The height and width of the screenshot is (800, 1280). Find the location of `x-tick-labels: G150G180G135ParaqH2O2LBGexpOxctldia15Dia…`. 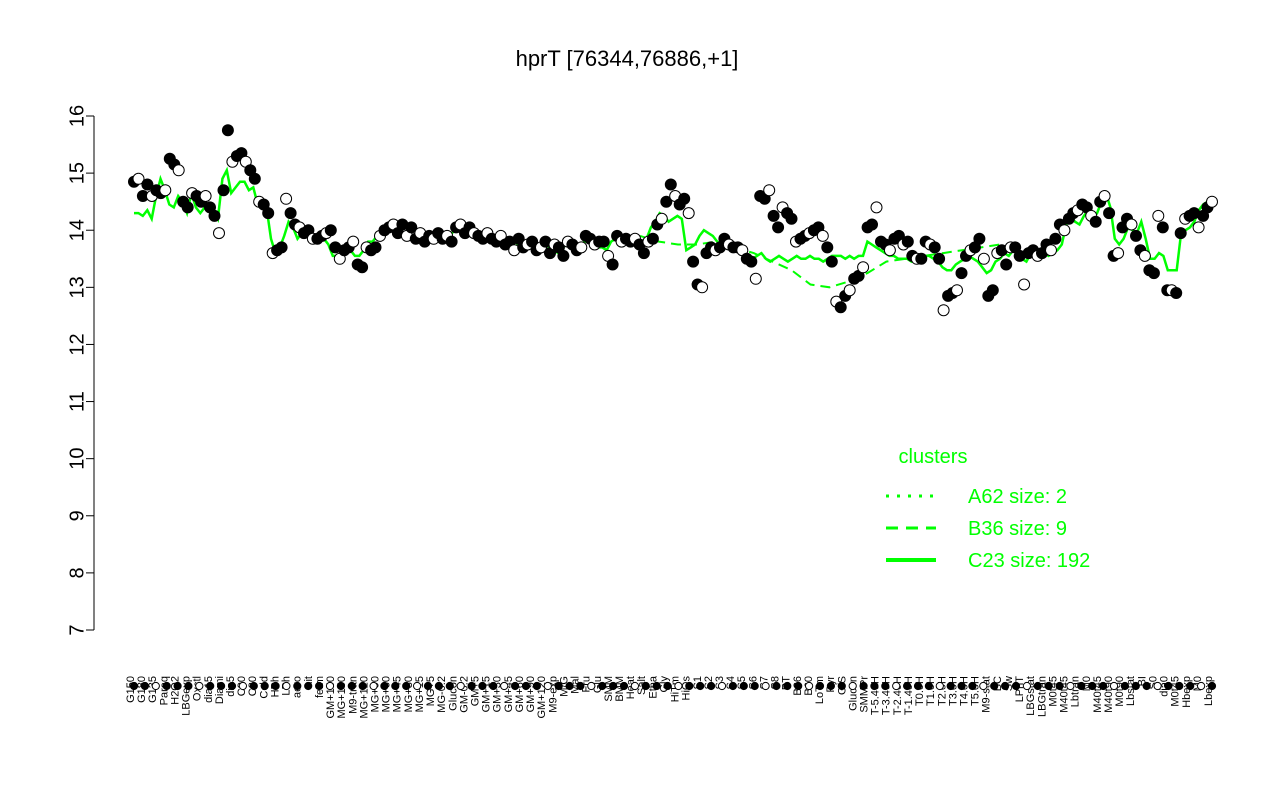

x-tick-labels: G150G180G135ParaqH2O2LBGexpOxctldia15Dia… is located at coordinates (670, 696).